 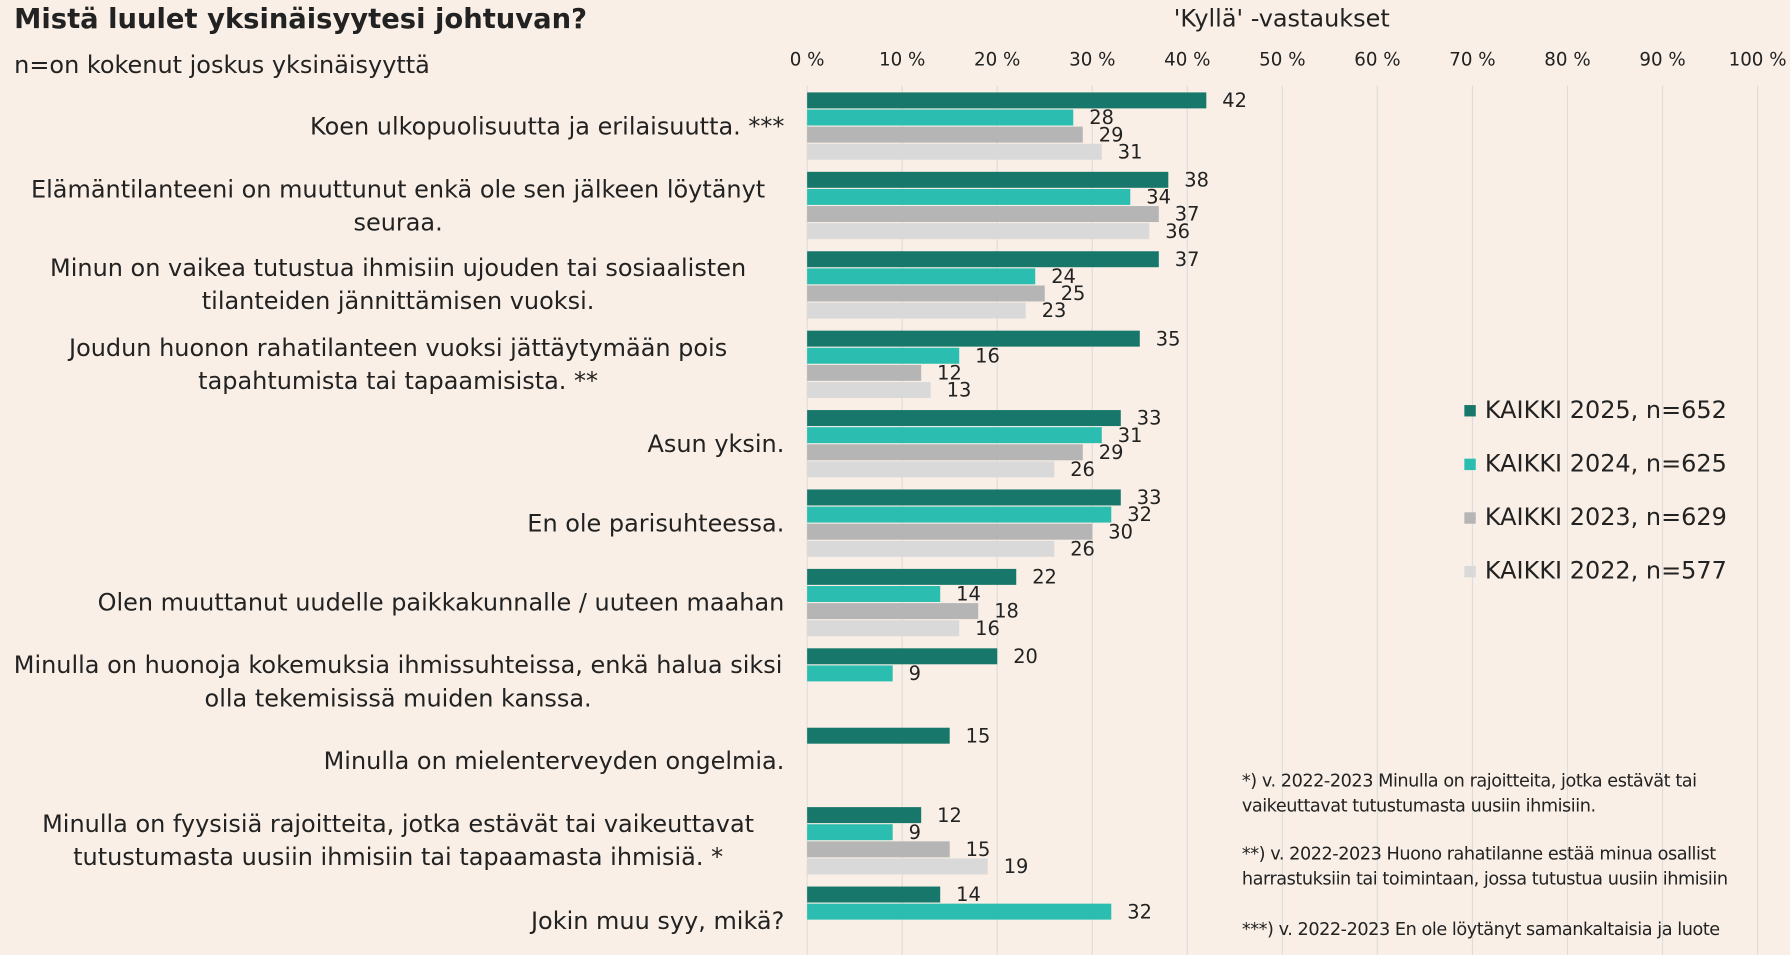 I want to click on value-label: 16, so click(x=987, y=355).